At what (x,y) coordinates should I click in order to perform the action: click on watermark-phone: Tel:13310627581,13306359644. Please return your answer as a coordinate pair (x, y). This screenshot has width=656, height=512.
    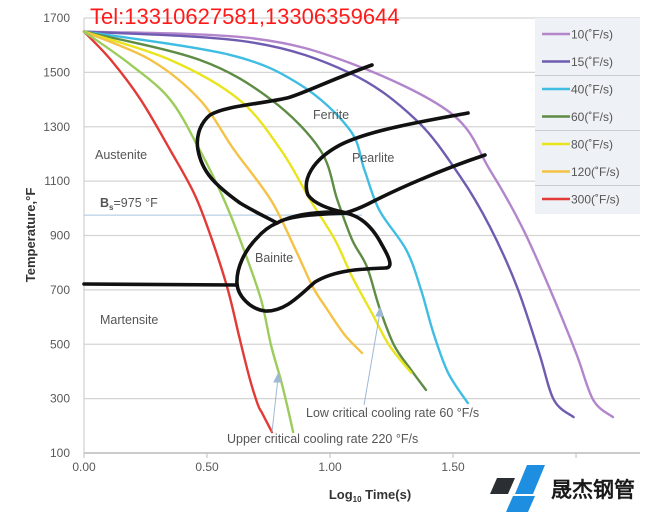
    Looking at the image, I should click on (245, 16).